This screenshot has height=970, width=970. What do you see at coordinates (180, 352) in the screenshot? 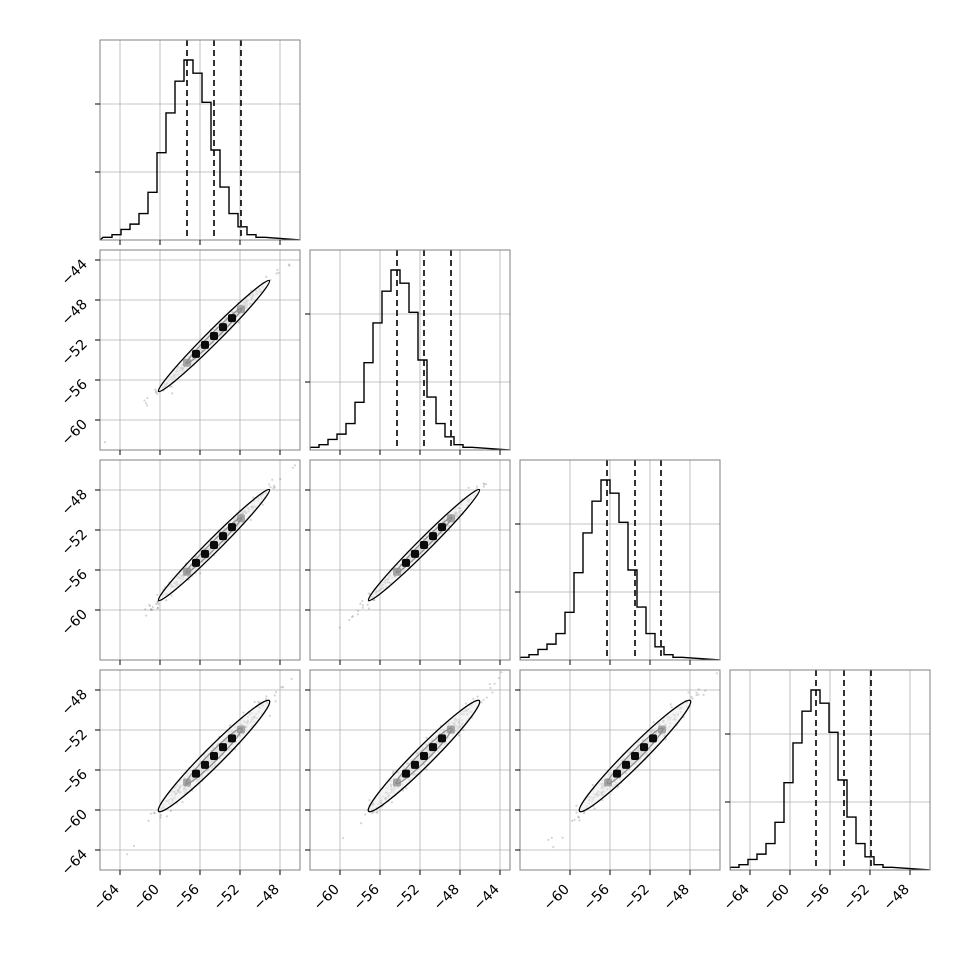
I see `scatter-panel-1-0: −44 −48 −52 −56 −60` at bounding box center [180, 352].